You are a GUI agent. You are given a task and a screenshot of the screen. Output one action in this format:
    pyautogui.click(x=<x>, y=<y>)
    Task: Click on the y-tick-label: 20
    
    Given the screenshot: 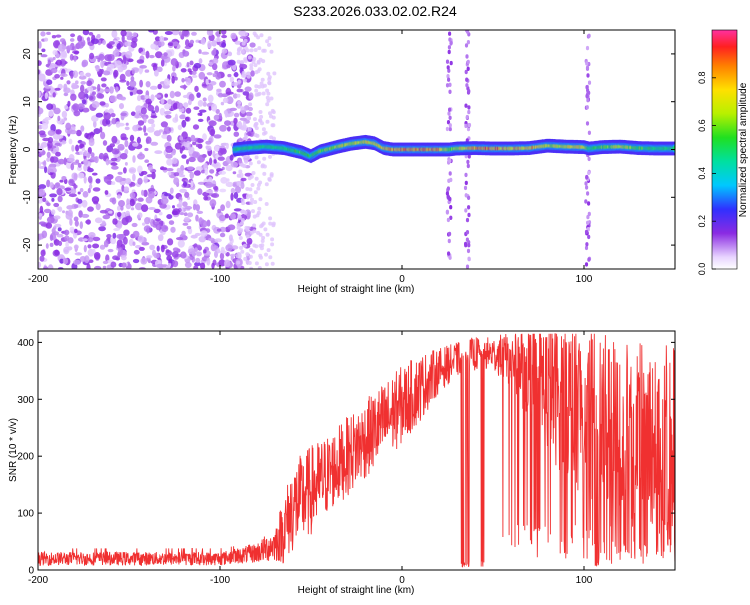 What is the action you would take?
    pyautogui.click(x=27, y=54)
    